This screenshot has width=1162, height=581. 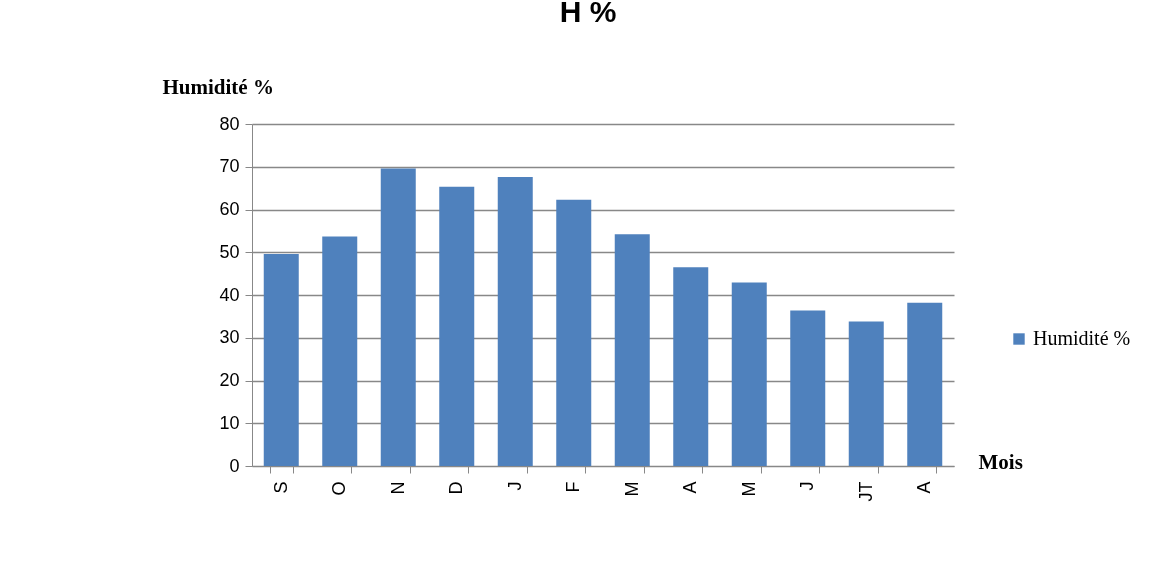 I want to click on chart-title: H %, so click(x=588, y=14).